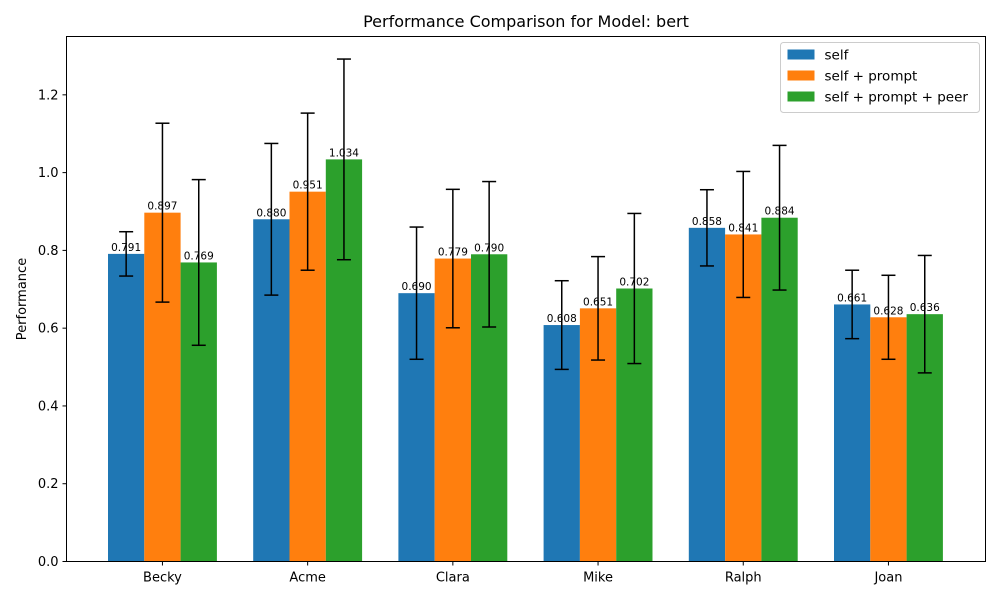 Image resolution: width=1000 pixels, height=600 pixels. What do you see at coordinates (707, 222) in the screenshot?
I see `value-label-4-0: 0.858` at bounding box center [707, 222].